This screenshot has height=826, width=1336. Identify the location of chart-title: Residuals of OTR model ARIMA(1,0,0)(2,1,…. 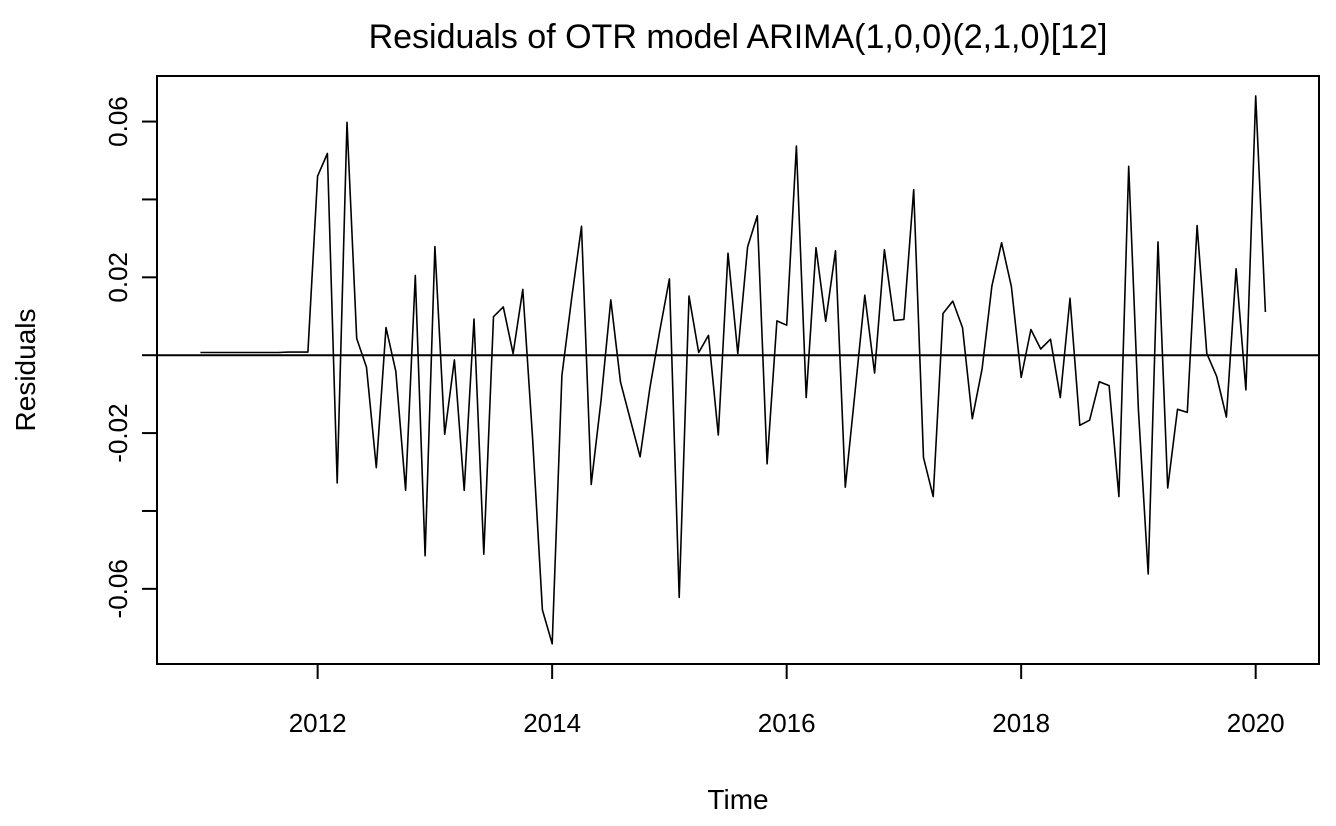
(738, 37).